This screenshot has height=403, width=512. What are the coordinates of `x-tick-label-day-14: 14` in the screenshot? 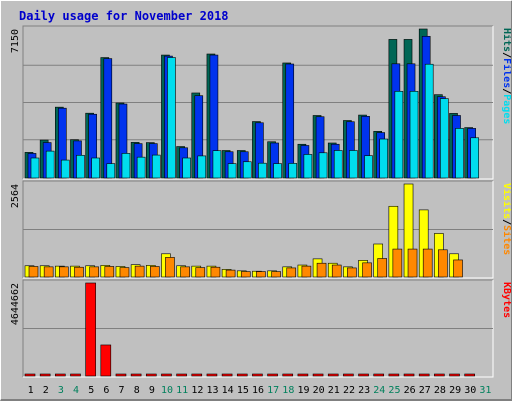 It's located at (228, 390).